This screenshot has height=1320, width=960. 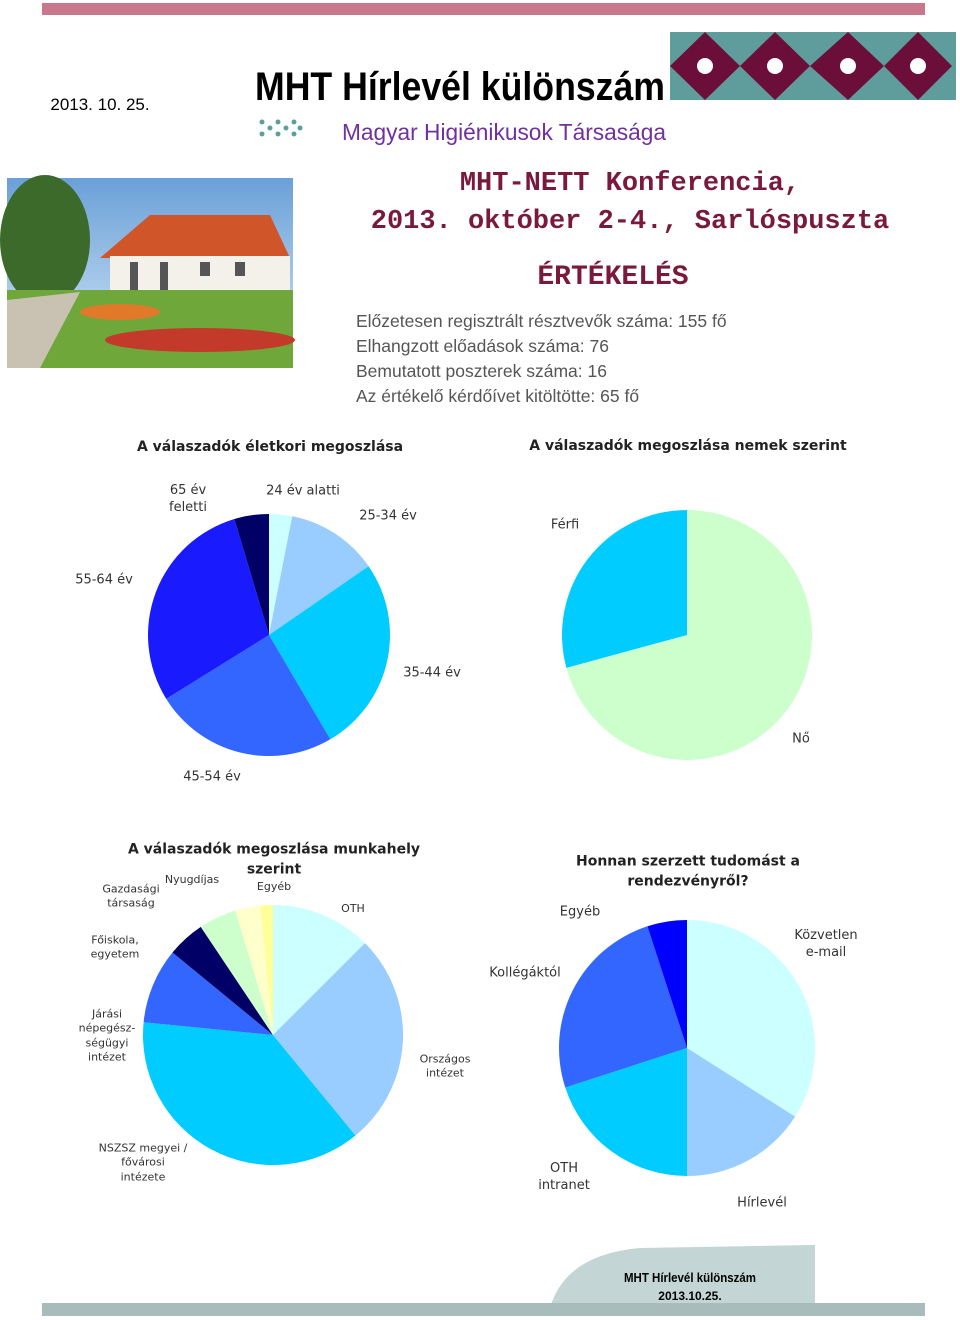 I want to click on chart-title: A válaszadók életkori megoszlása, so click(x=270, y=447).